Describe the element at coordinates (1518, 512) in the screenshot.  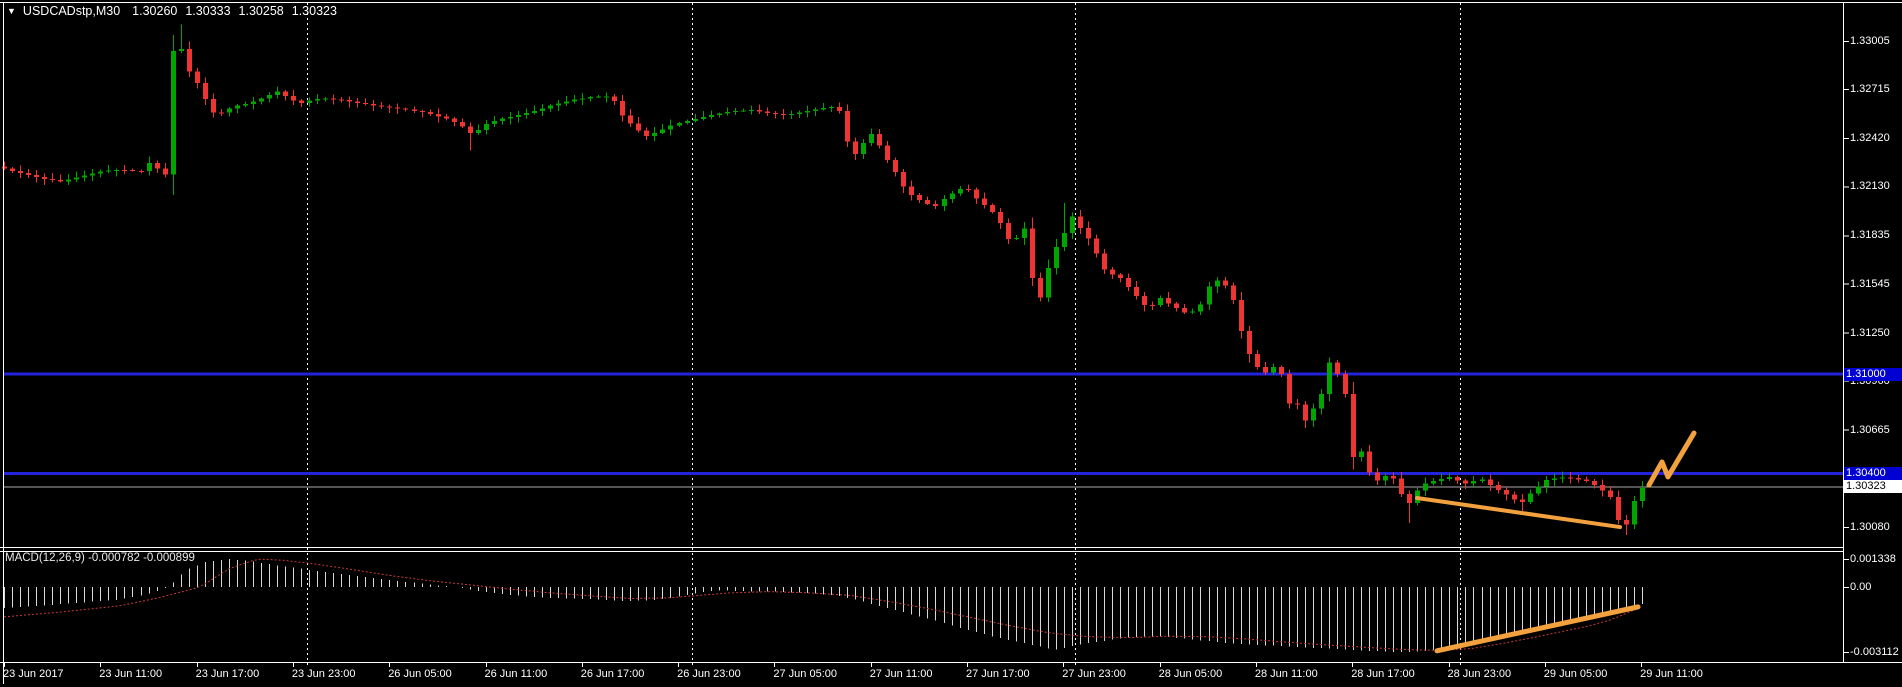
I see `price-trendline` at that location.